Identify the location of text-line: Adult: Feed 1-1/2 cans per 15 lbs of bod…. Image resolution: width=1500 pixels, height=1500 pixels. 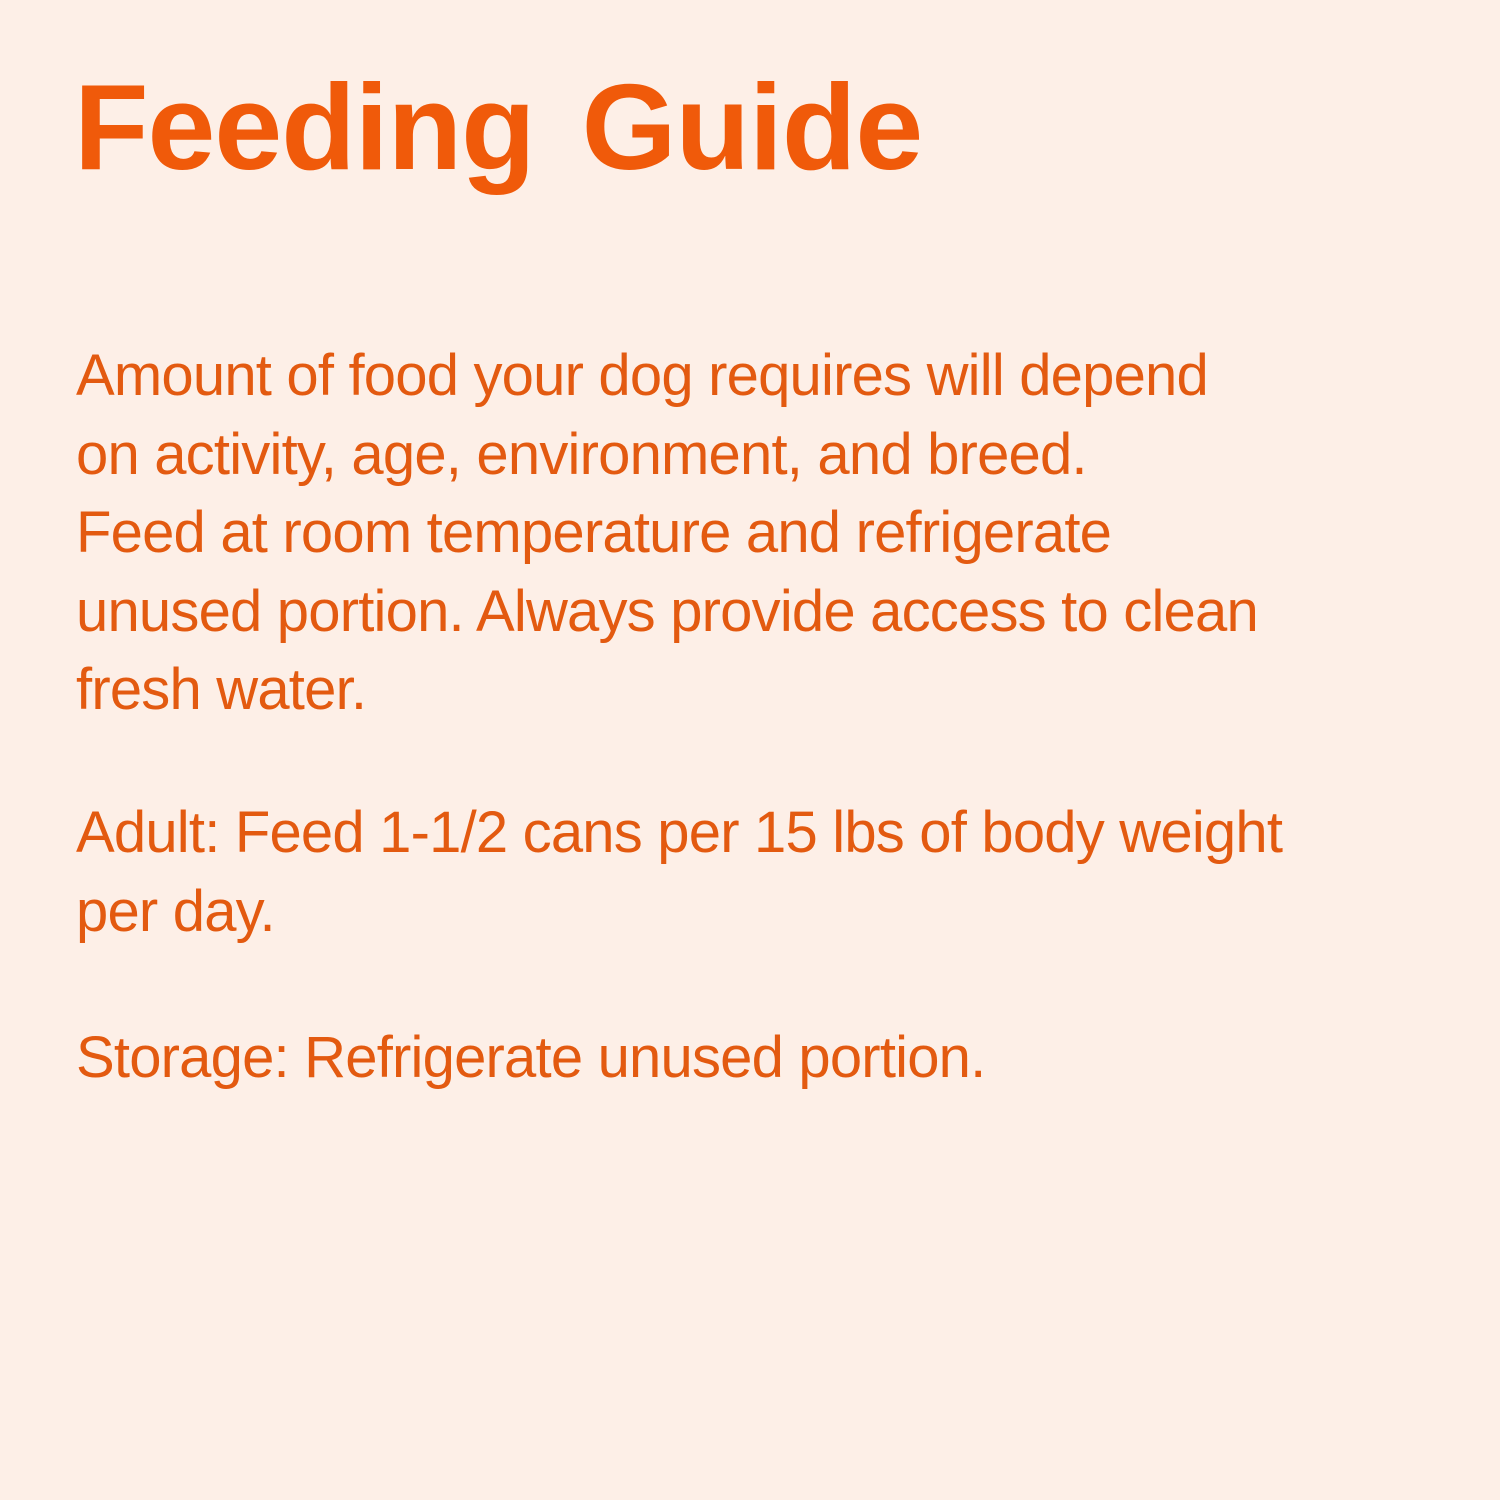
(679, 832).